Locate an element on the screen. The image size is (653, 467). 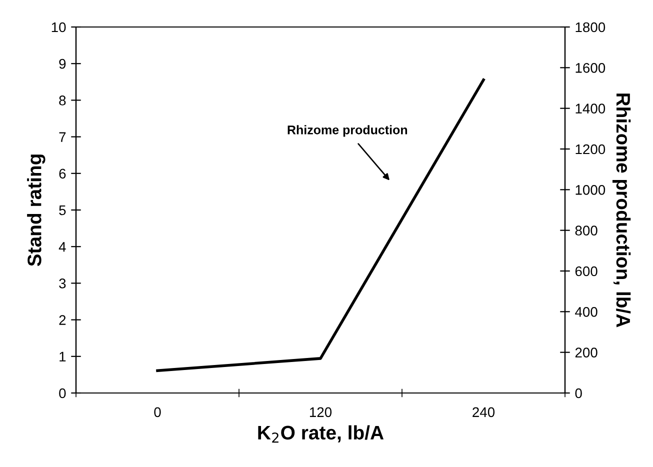
y2-tick-label: 1800 is located at coordinates (591, 27).